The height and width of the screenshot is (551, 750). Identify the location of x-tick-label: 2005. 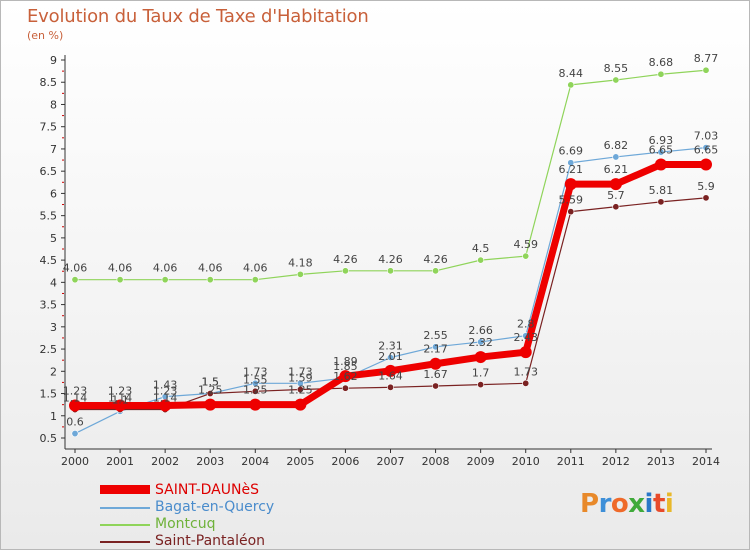
(300, 461).